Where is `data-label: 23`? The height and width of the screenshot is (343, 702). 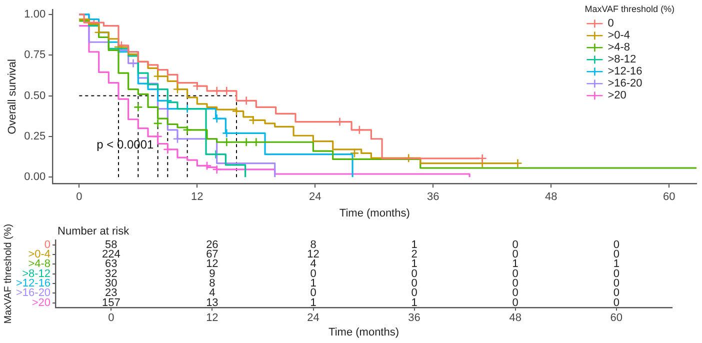 data-label: 23 is located at coordinates (111, 293).